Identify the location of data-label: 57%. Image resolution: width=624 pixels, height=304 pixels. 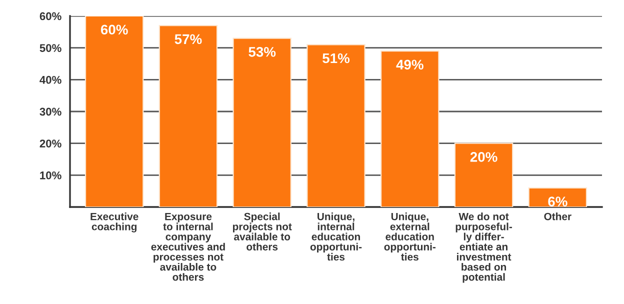
(188, 39).